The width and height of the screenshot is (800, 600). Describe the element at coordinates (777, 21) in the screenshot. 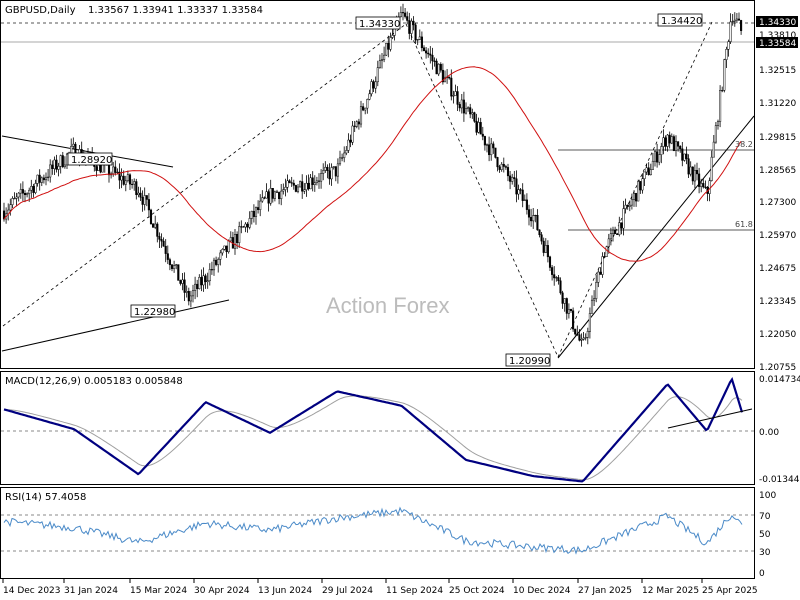

I see `marked-price-box` at that location.